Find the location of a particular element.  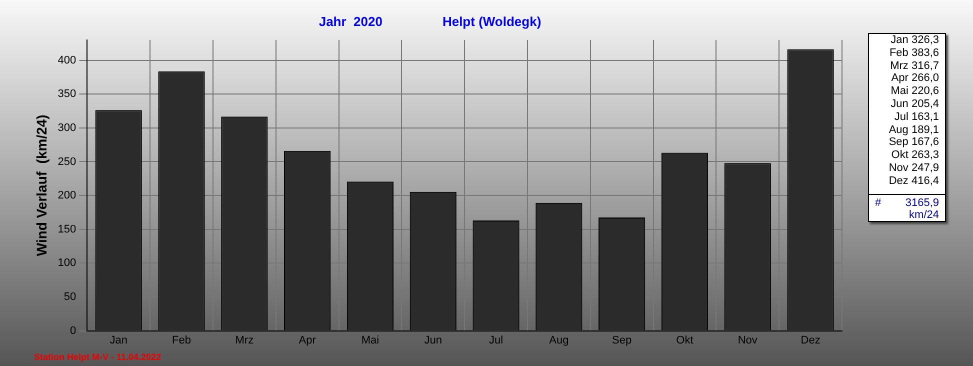

y-tick-label: 400 is located at coordinates (67, 60).